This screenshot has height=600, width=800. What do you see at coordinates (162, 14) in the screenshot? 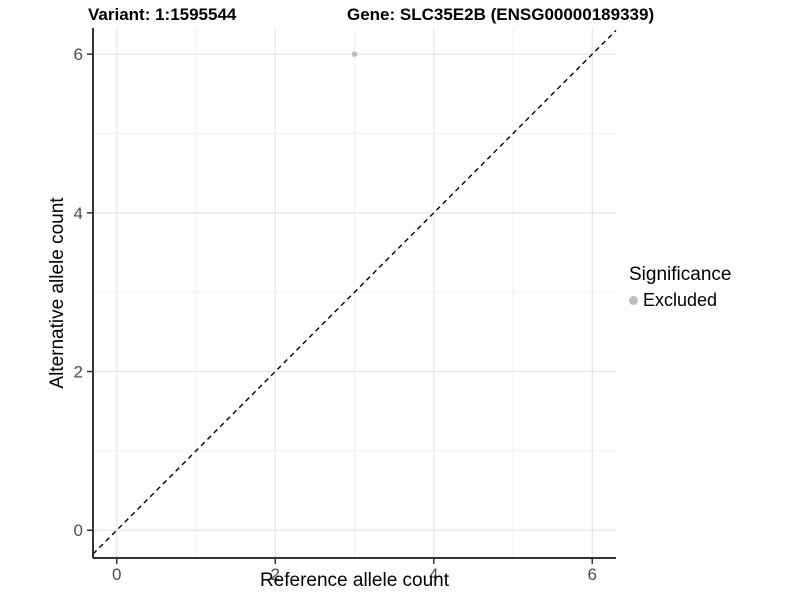
I see `plot-title-variant: Variant: 1:1595544` at bounding box center [162, 14].